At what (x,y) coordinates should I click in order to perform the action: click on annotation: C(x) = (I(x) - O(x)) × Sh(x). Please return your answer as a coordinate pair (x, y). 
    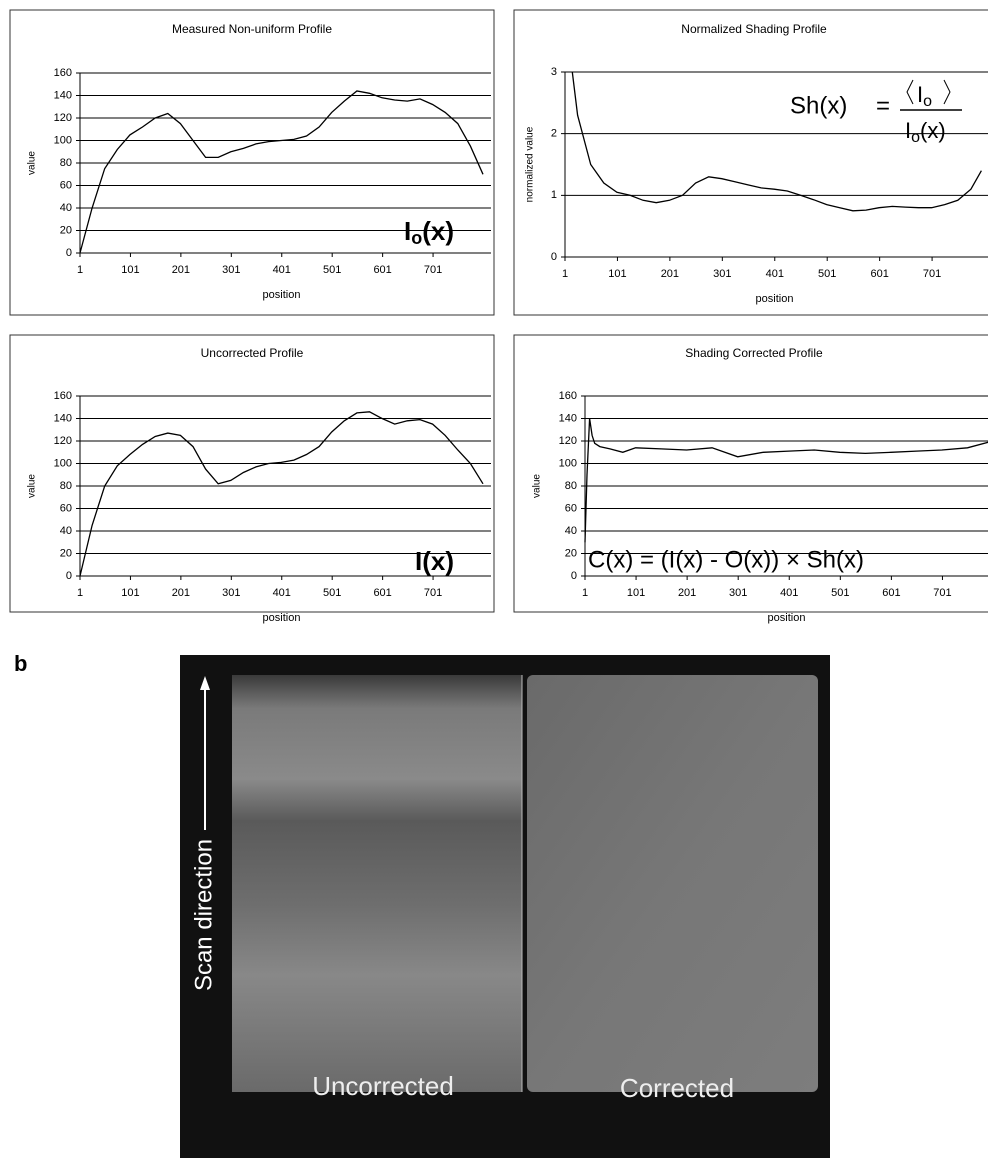
    Looking at the image, I should click on (726, 559).